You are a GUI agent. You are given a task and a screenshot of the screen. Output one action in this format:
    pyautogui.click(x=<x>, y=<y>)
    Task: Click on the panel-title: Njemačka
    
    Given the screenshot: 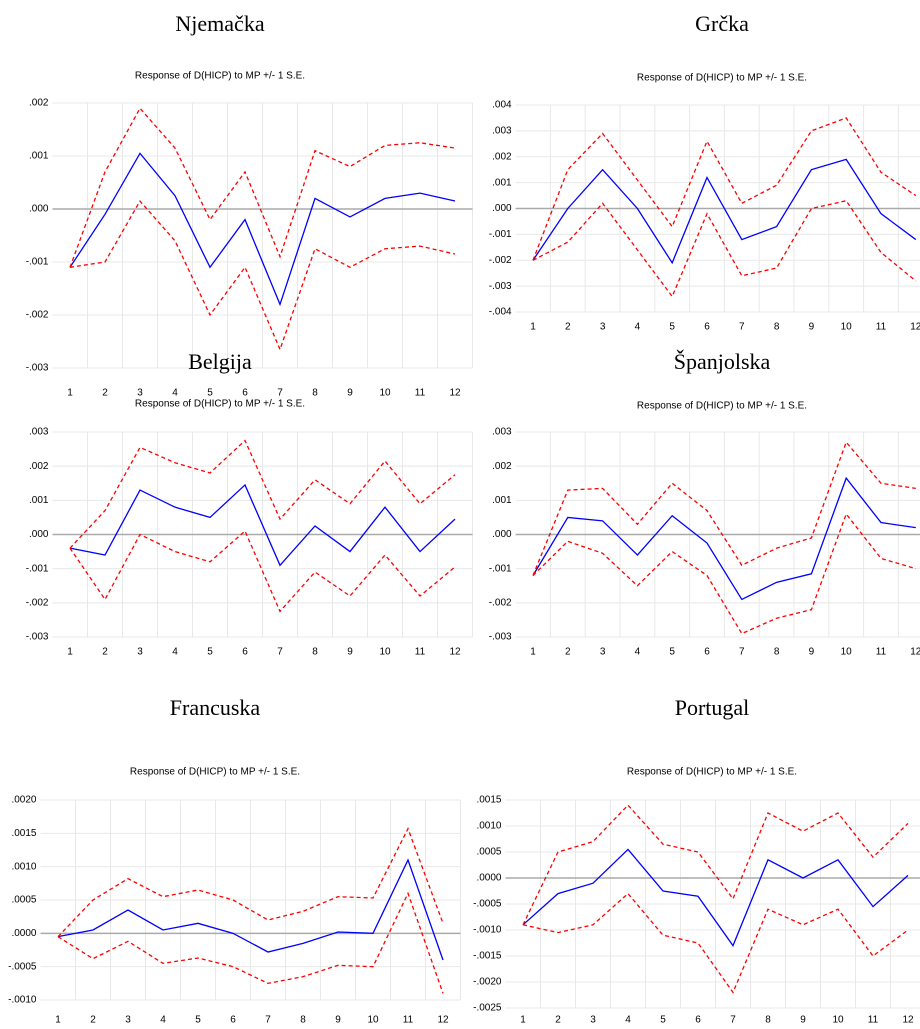 What is the action you would take?
    pyautogui.click(x=219, y=23)
    